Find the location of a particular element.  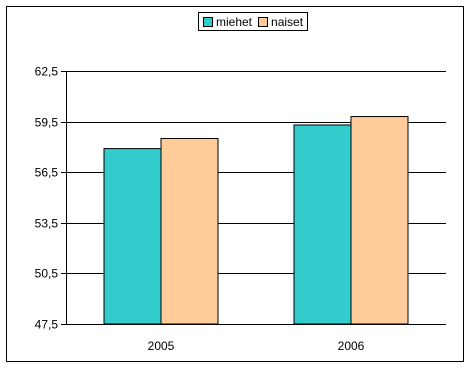

x-tick-label: 2006 is located at coordinates (351, 346).